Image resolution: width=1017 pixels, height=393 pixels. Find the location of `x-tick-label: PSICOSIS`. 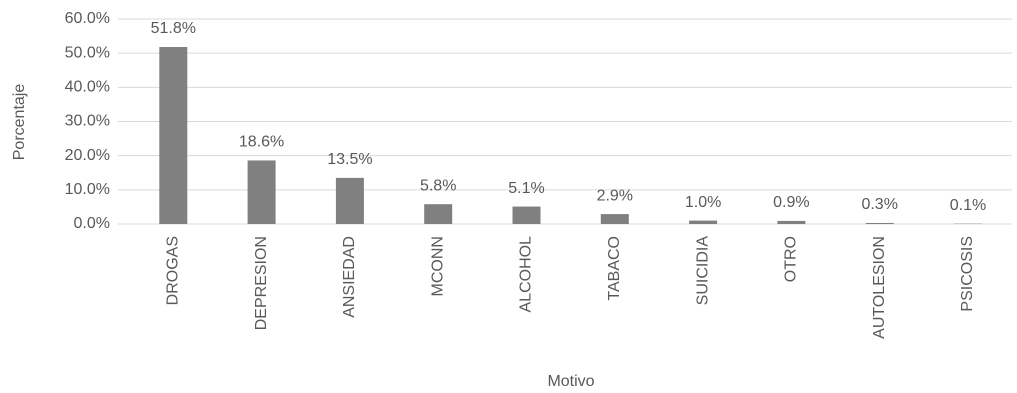

x-tick-label: PSICOSIS is located at coordinates (967, 274).